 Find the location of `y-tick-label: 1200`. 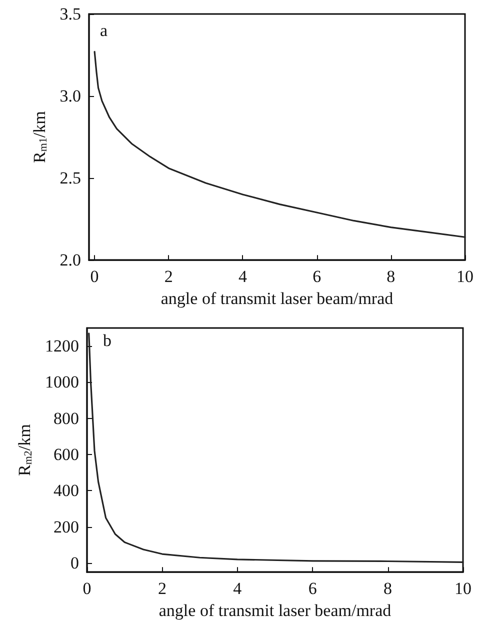

y-tick-label: 1200 is located at coordinates (62, 346).